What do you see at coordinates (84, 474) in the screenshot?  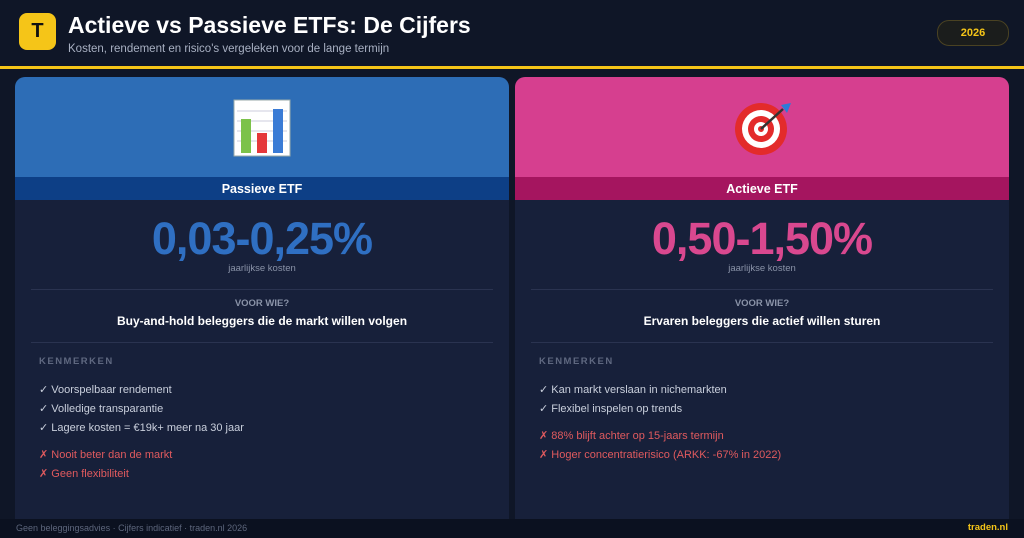 I see `con-item: ✗ Geen flexibiliteit` at bounding box center [84, 474].